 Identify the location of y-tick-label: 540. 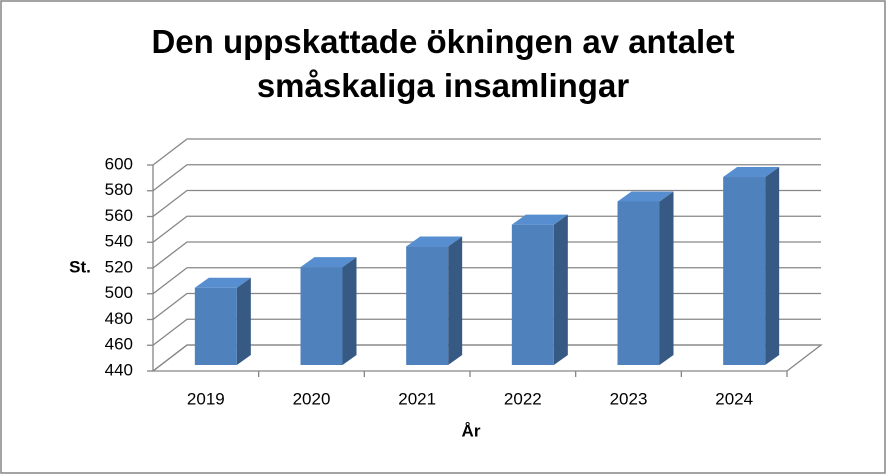
(119, 241).